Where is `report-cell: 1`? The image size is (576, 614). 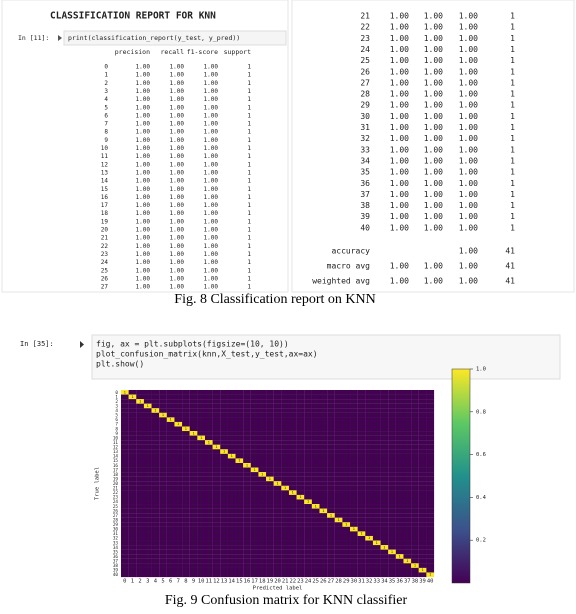 report-cell: 1 is located at coordinates (249, 221).